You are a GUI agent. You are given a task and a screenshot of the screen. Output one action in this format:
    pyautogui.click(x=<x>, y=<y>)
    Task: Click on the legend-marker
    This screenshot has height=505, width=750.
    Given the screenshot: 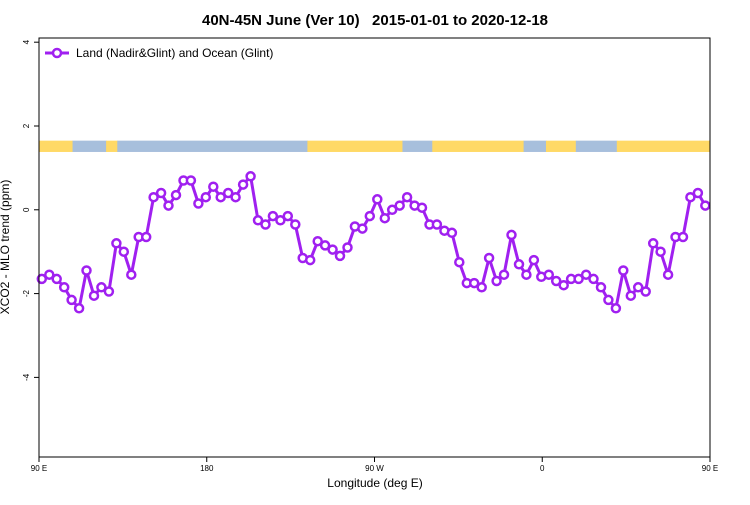 What is the action you would take?
    pyautogui.click(x=57, y=53)
    